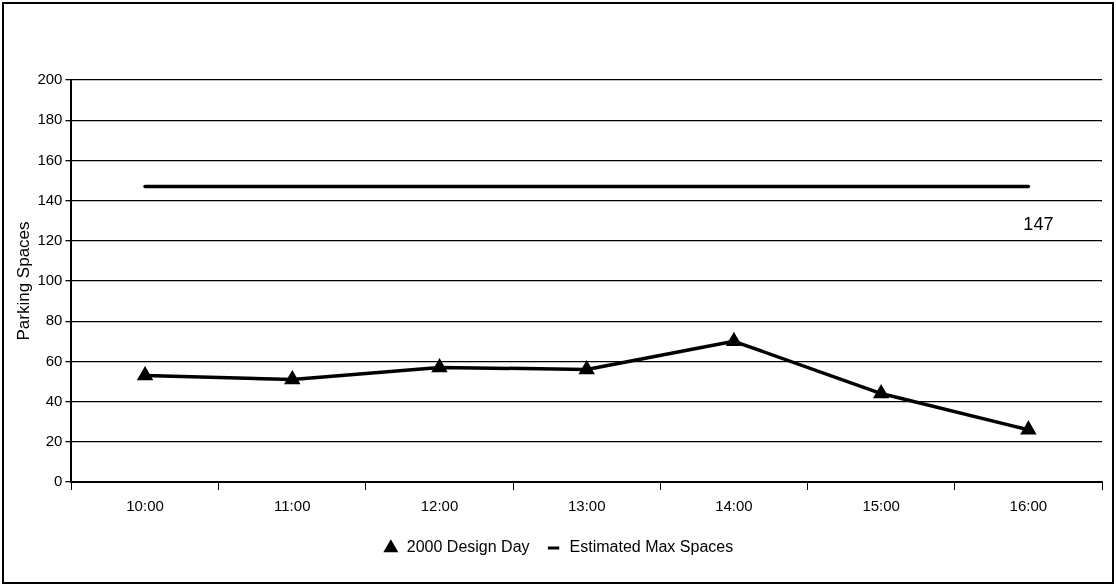 Image resolution: width=1116 pixels, height=586 pixels. What do you see at coordinates (50, 79) in the screenshot?
I see `y-tick-label: 200` at bounding box center [50, 79].